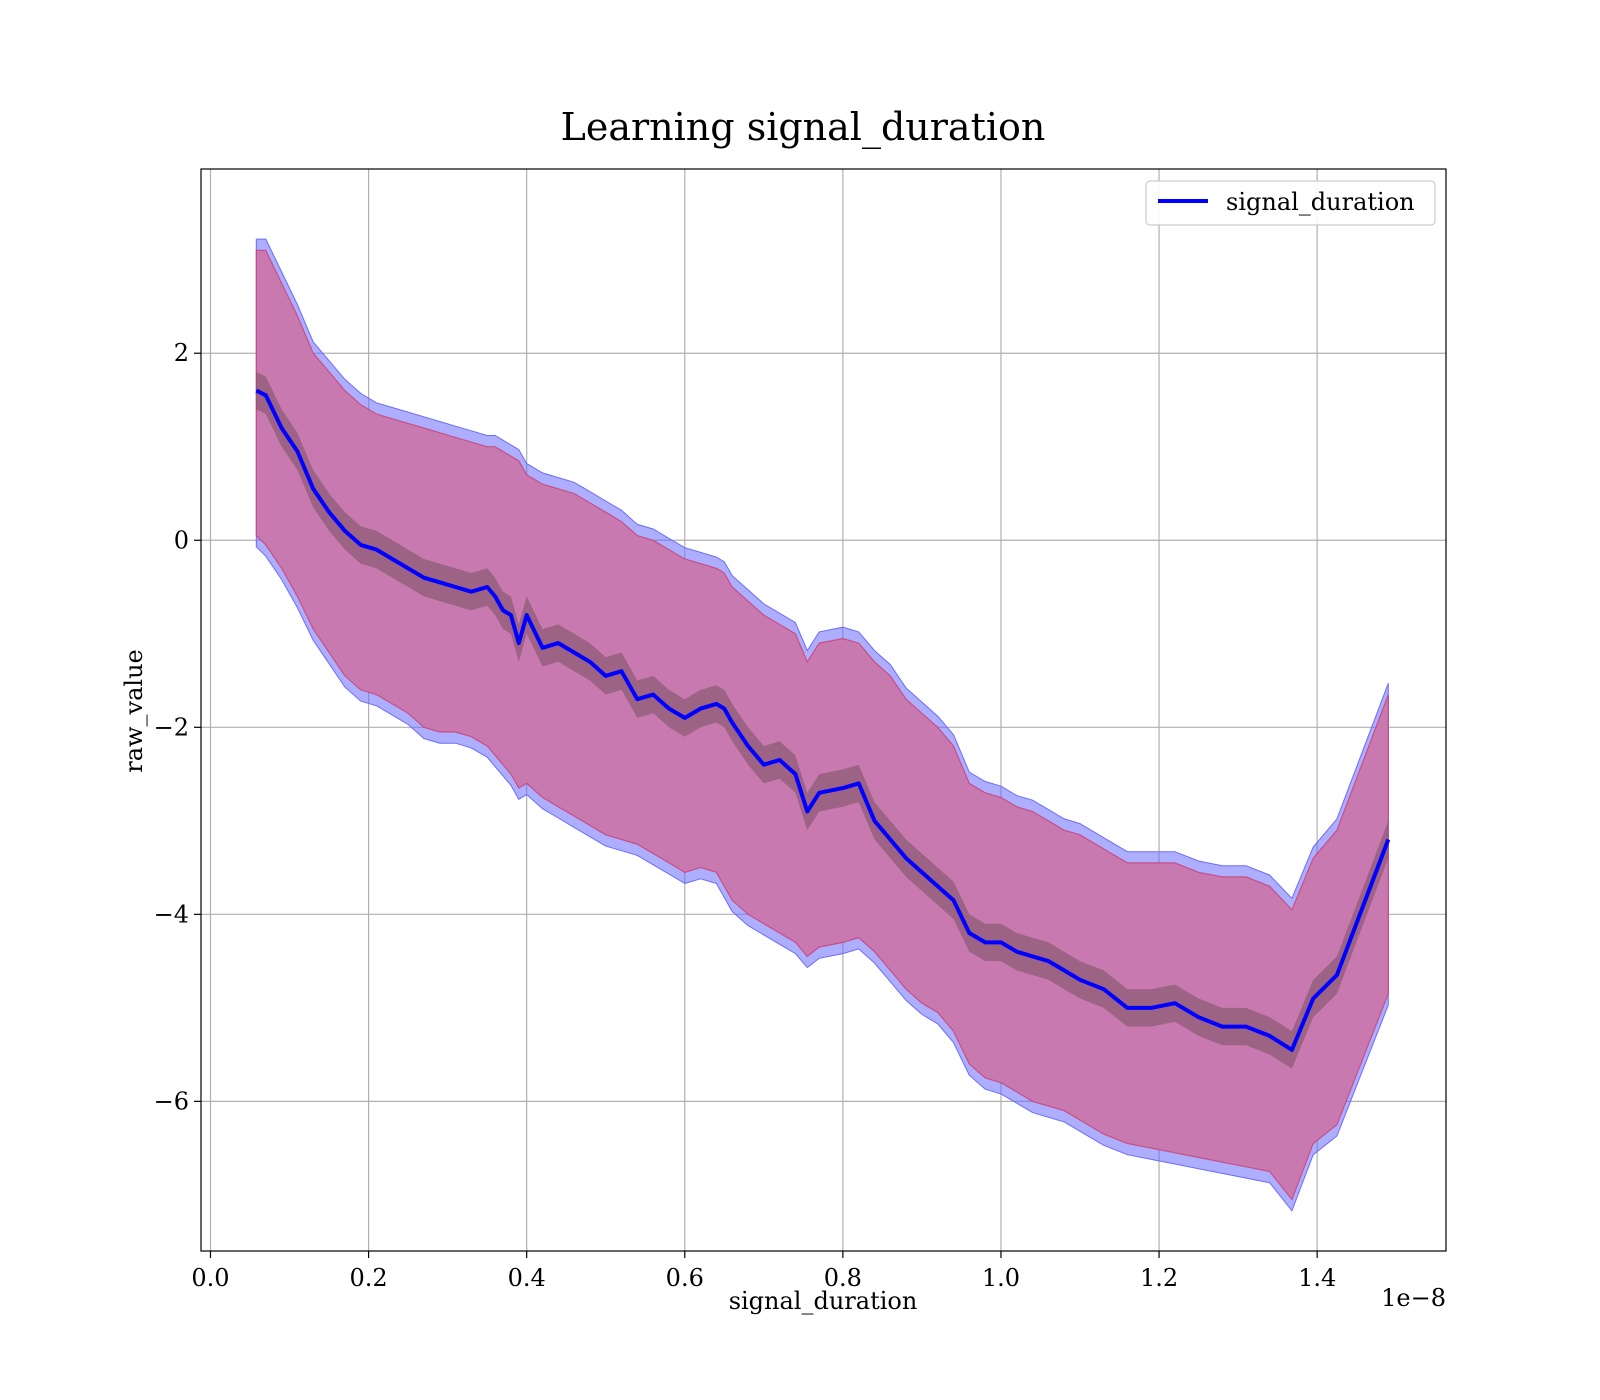 This screenshot has width=1600, height=1400. I want to click on legend: signal_duration, so click(1290, 203).